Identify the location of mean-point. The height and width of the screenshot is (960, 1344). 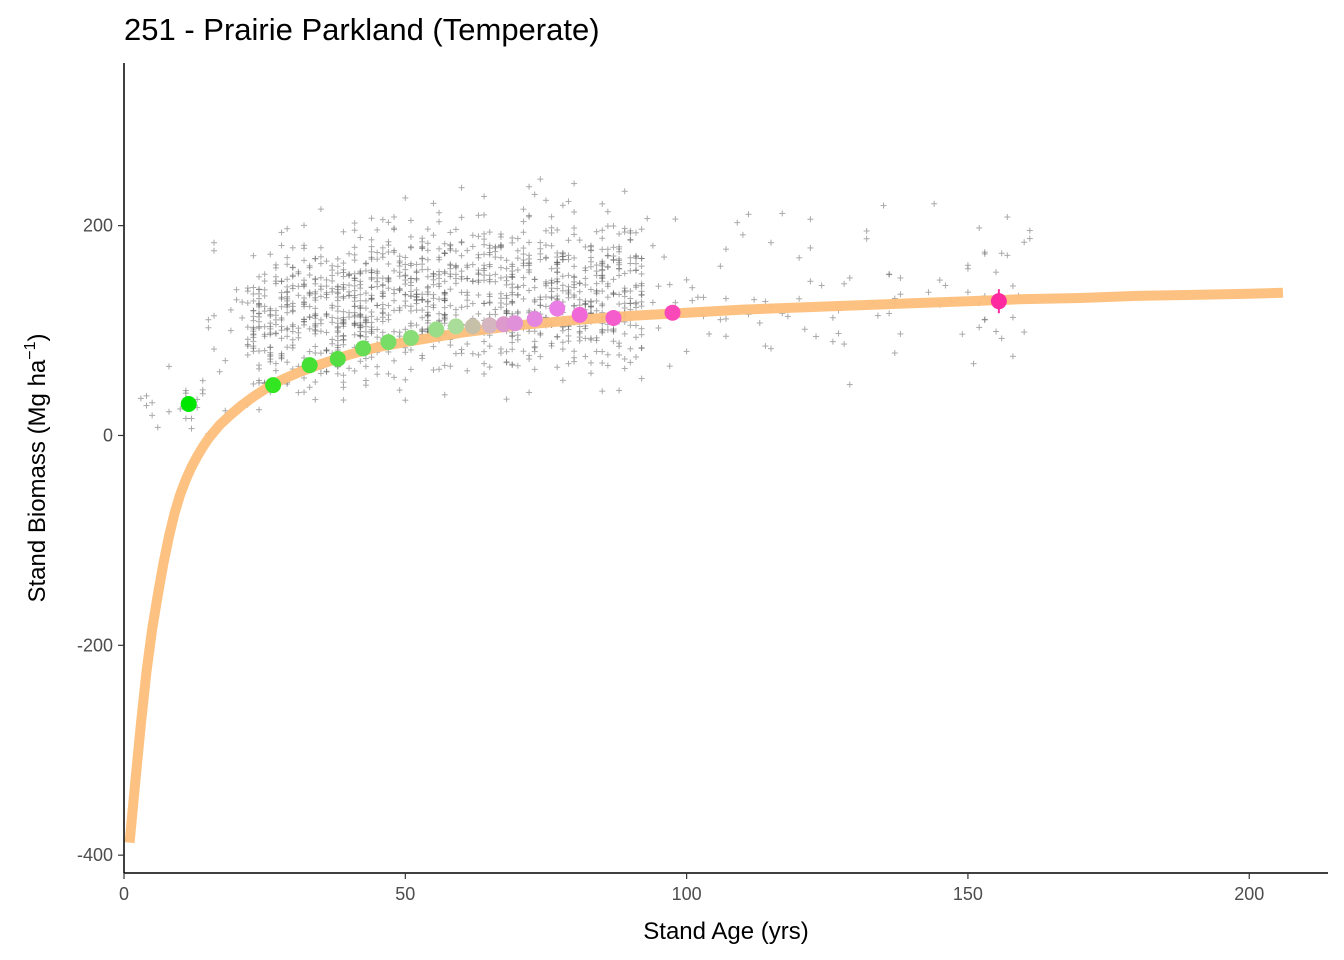
(472, 326).